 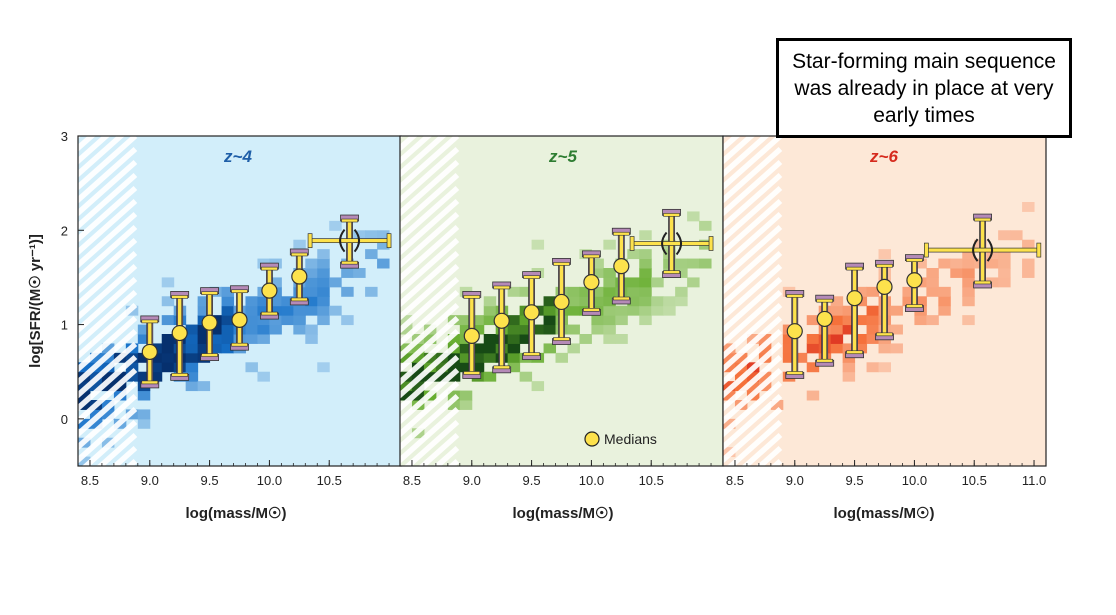 What do you see at coordinates (472, 480) in the screenshot?
I see `x-tick-label: 9.0` at bounding box center [472, 480].